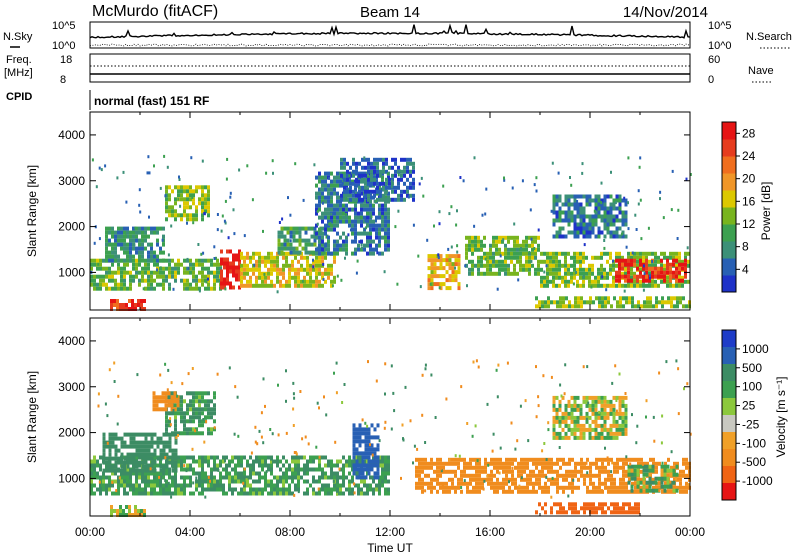 Image resolution: width=800 pixels, height=554 pixels. I want to click on nsky-tick-high: 10^5, so click(64, 26).